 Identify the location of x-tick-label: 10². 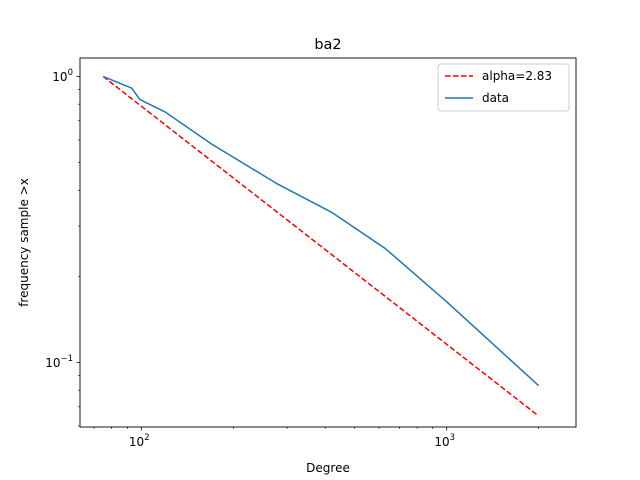
(139, 441).